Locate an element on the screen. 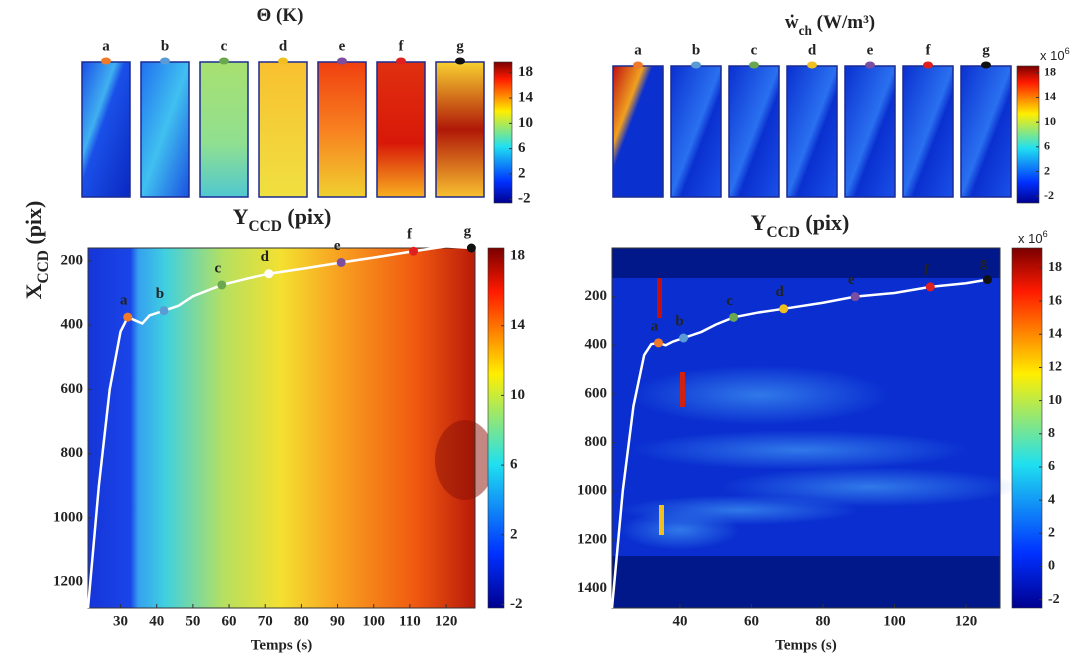 This screenshot has width=1072, height=661. strip-label: e is located at coordinates (342, 46).